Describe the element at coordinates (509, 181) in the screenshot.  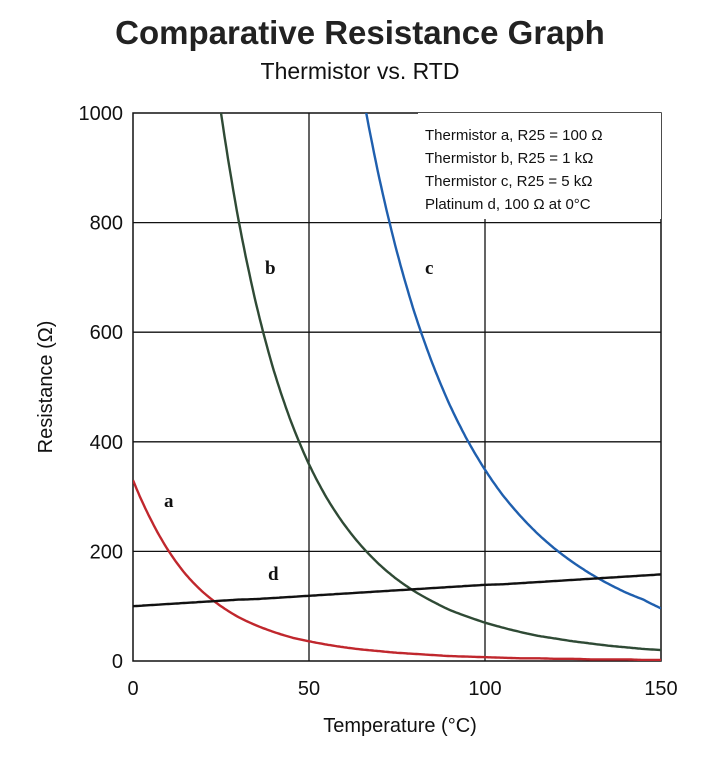
I see `legend-entry-c: Thermistor c, R25 = 5 kΩ` at that location.